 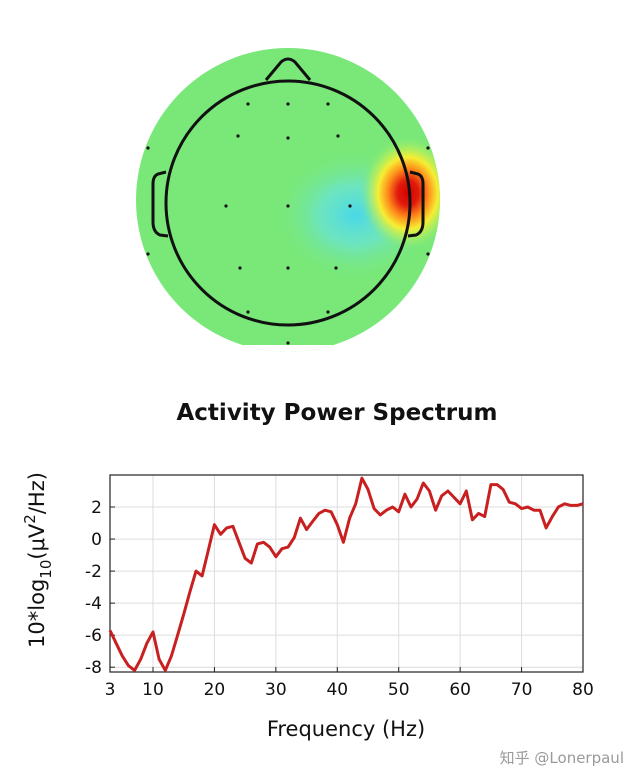 What do you see at coordinates (93, 668) in the screenshot?
I see `y-tick-label: -8` at bounding box center [93, 668].